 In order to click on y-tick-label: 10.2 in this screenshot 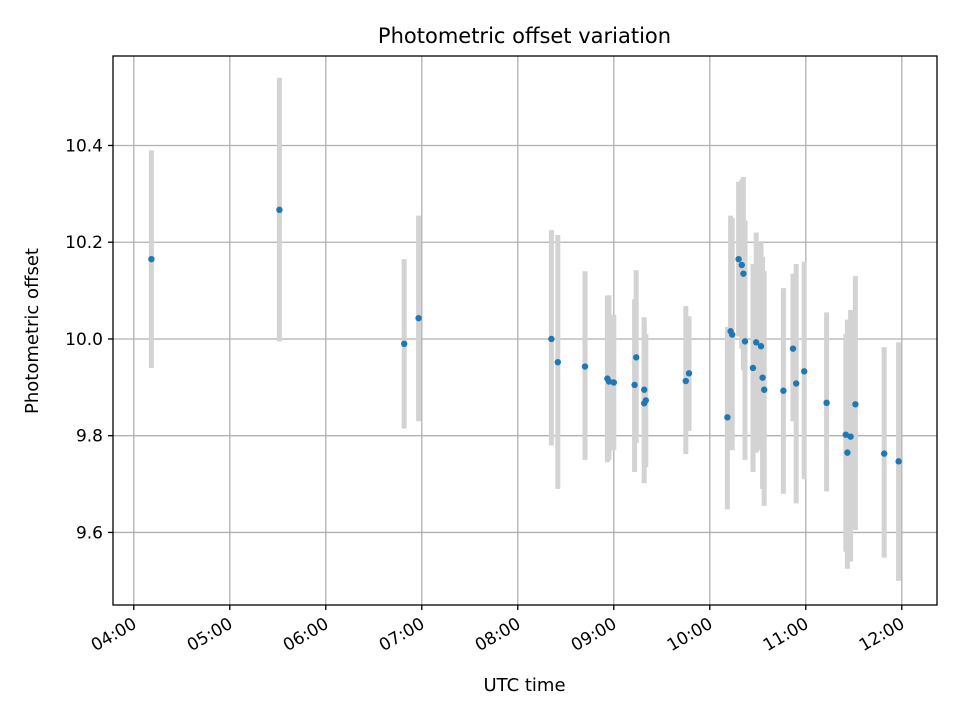, I will do `click(84, 243)`.